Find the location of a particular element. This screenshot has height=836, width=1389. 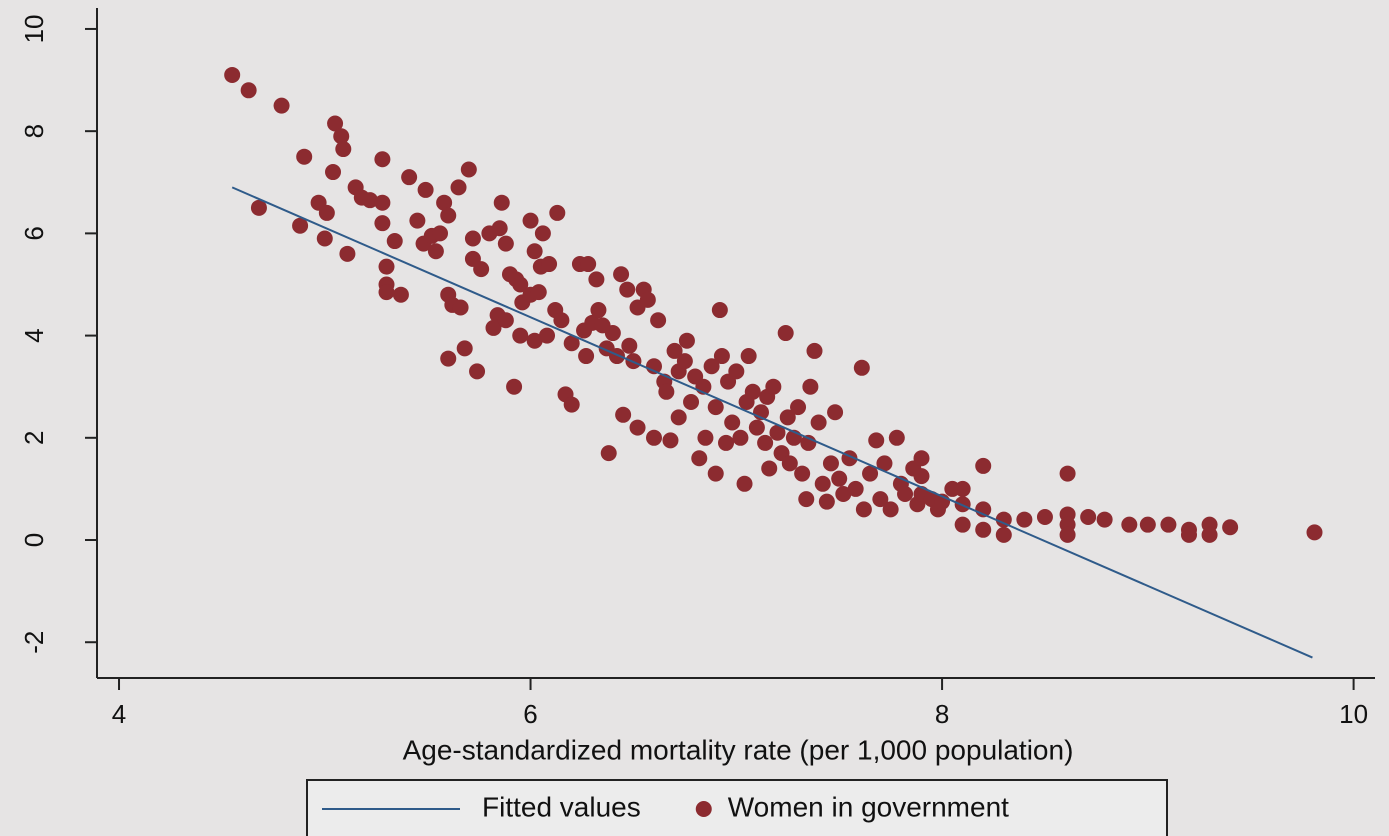

y-tick-label: 4 is located at coordinates (34, 335).